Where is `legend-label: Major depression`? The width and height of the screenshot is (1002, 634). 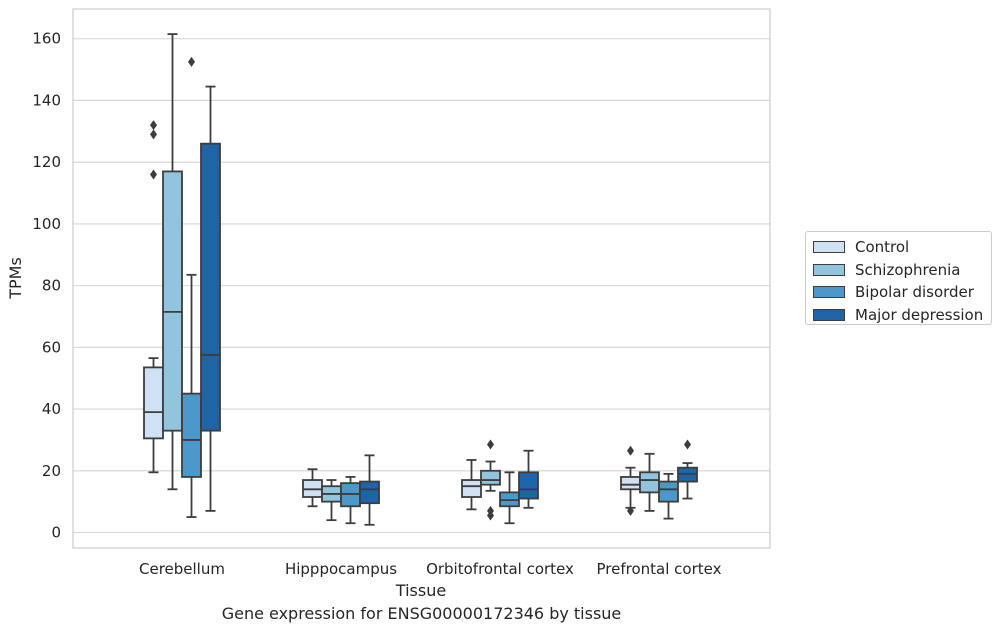
legend-label: Major depression is located at coordinates (919, 314).